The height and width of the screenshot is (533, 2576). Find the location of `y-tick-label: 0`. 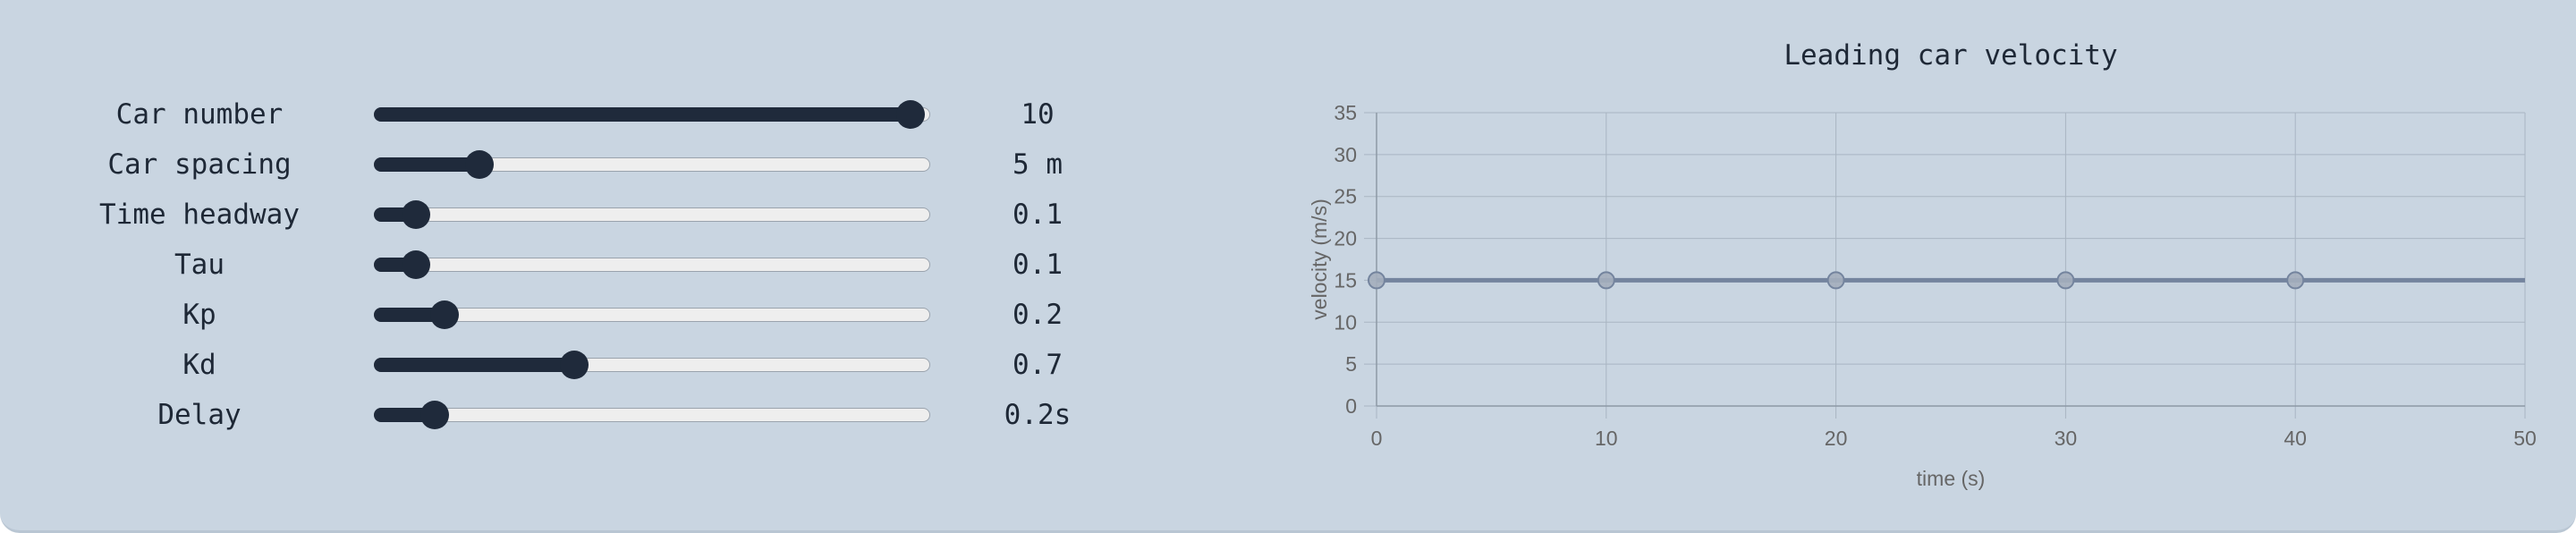

y-tick-label: 0 is located at coordinates (1351, 406).